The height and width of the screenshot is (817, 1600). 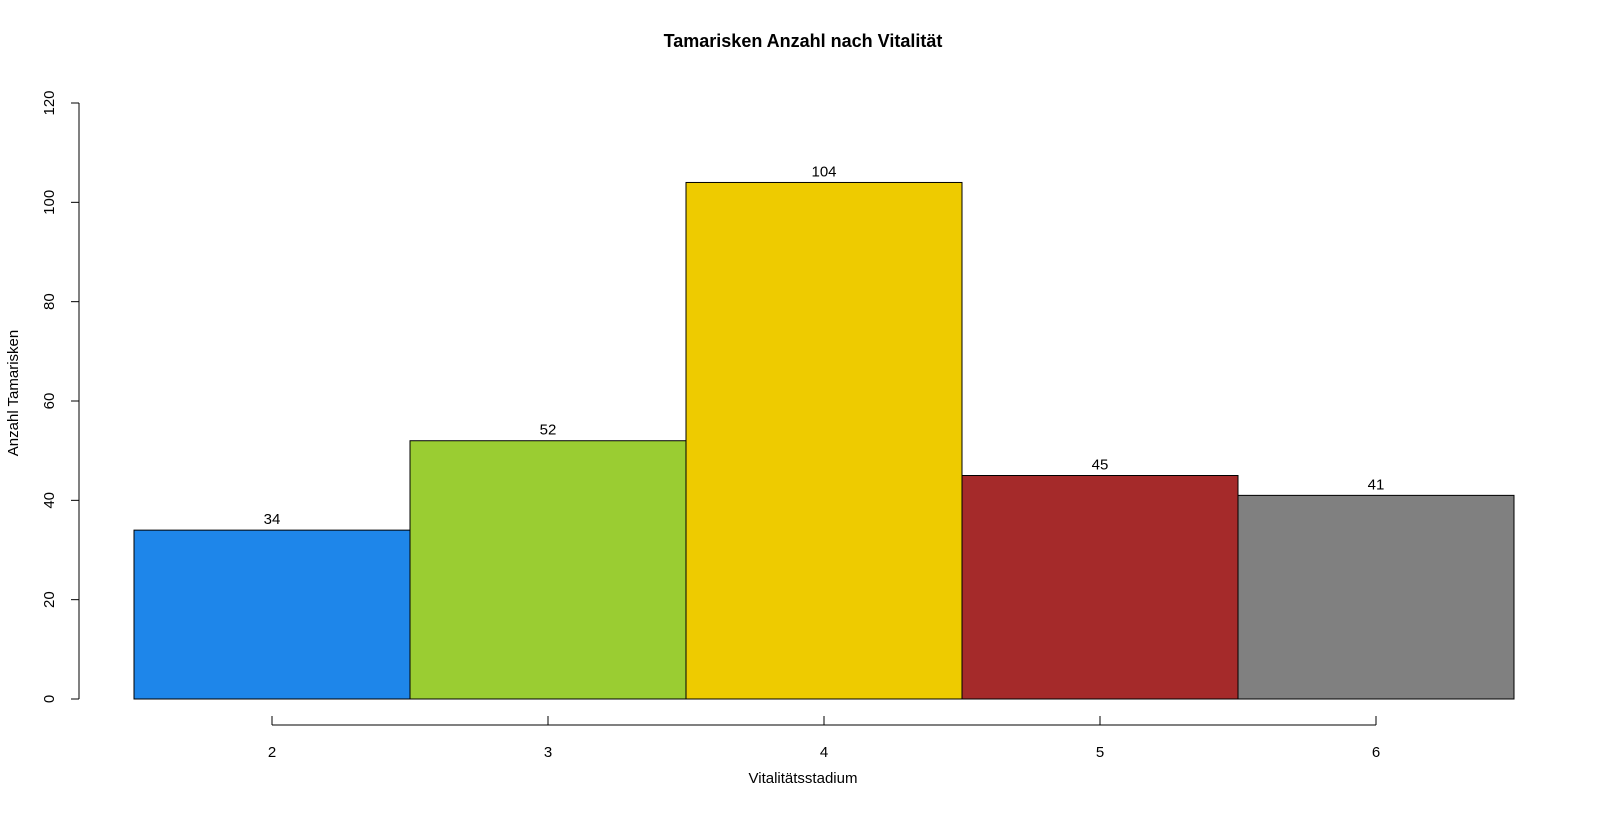 I want to click on y-tick-label: 40, so click(x=49, y=500).